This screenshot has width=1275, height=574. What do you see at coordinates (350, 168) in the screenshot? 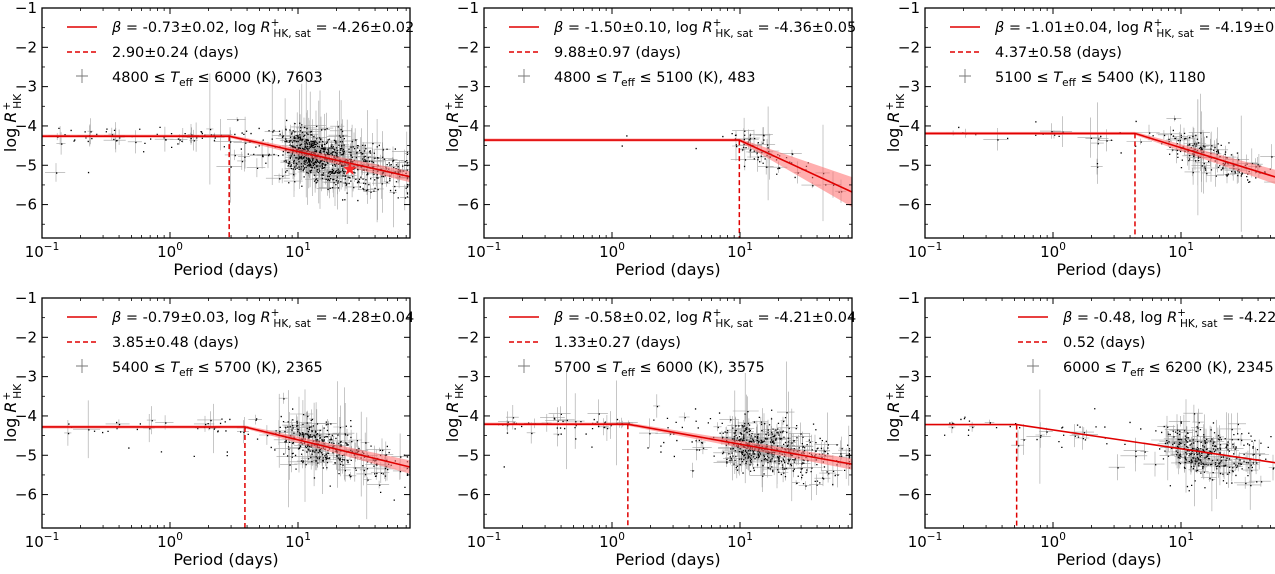
I see `sun-star-marker` at bounding box center [350, 168].